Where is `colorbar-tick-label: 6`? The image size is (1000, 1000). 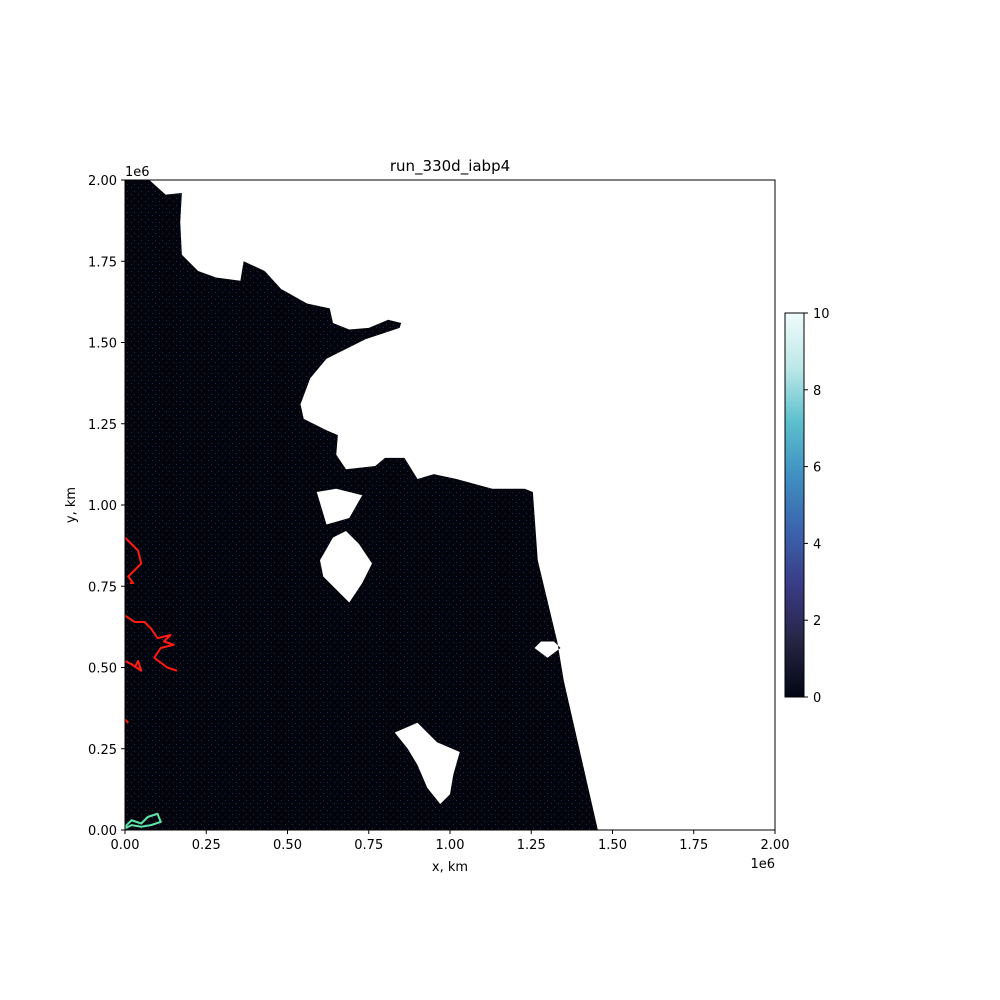
colorbar-tick-label: 6 is located at coordinates (817, 468).